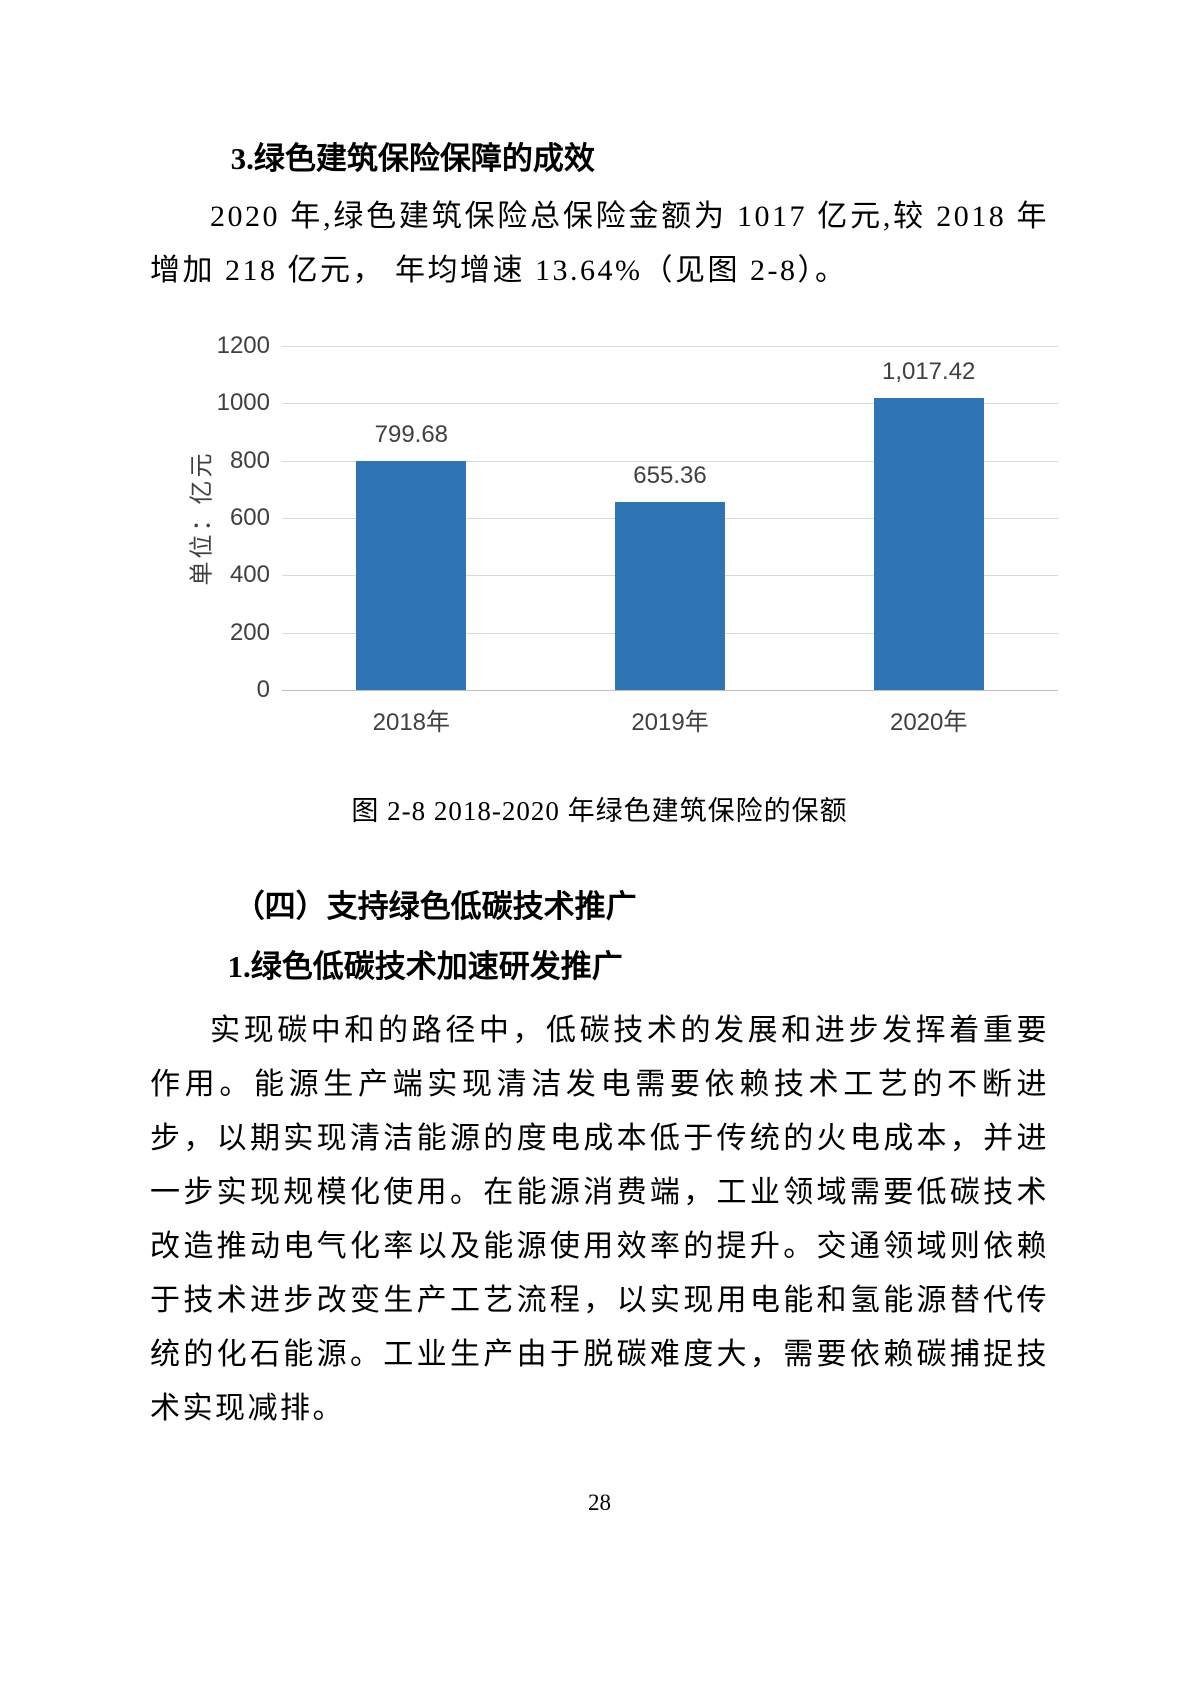  I want to click on y-tick: 400, so click(249, 575).